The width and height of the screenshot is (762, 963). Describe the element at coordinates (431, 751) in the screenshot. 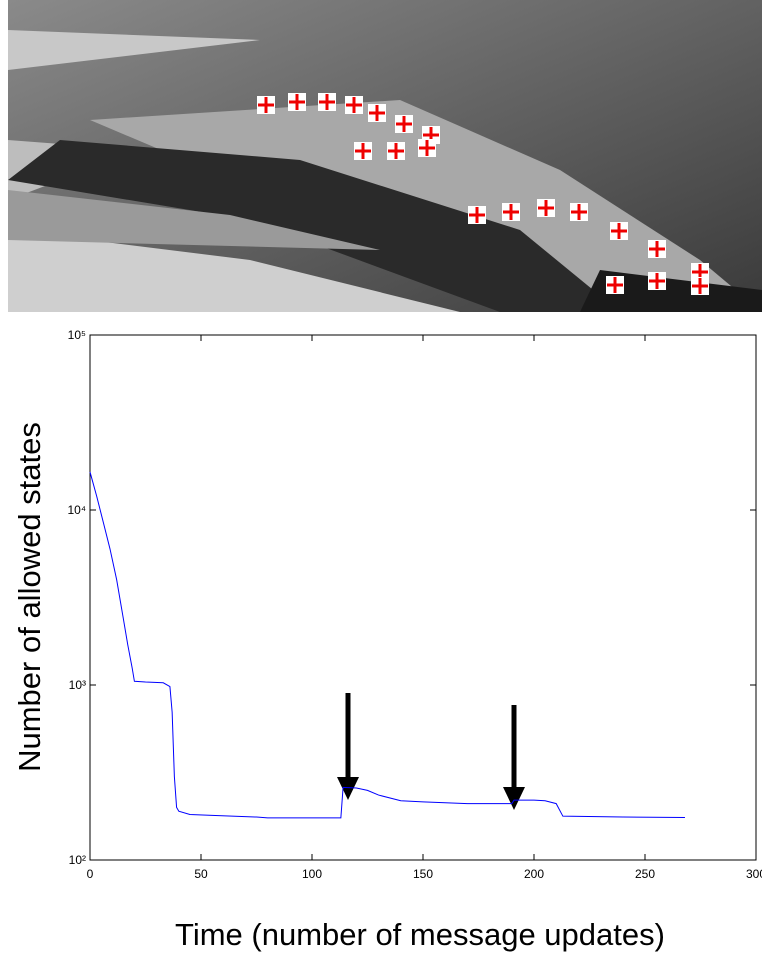

I see `arrows` at that location.